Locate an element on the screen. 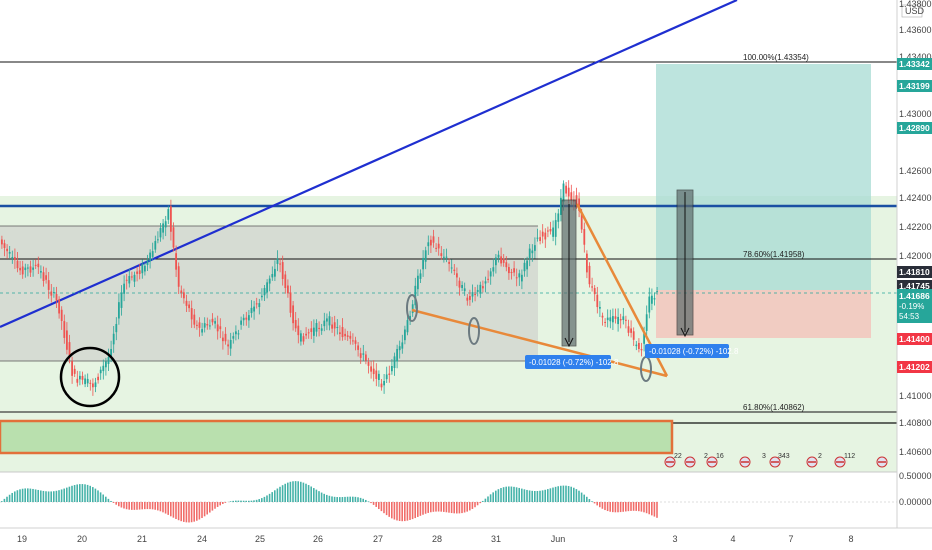 The width and height of the screenshot is (932, 550). demand-zone is located at coordinates (337, 437).